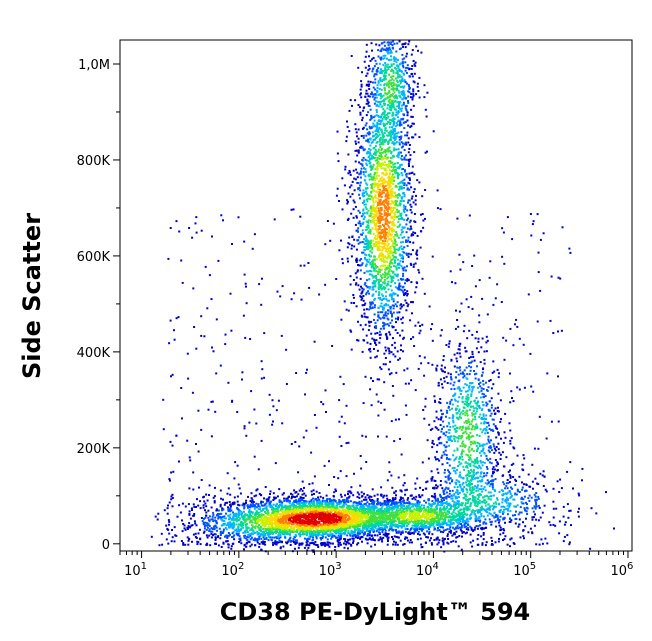 This screenshot has height=641, width=652. What do you see at coordinates (318, 523) in the screenshot?
I see `event-dot-2091` at bounding box center [318, 523].